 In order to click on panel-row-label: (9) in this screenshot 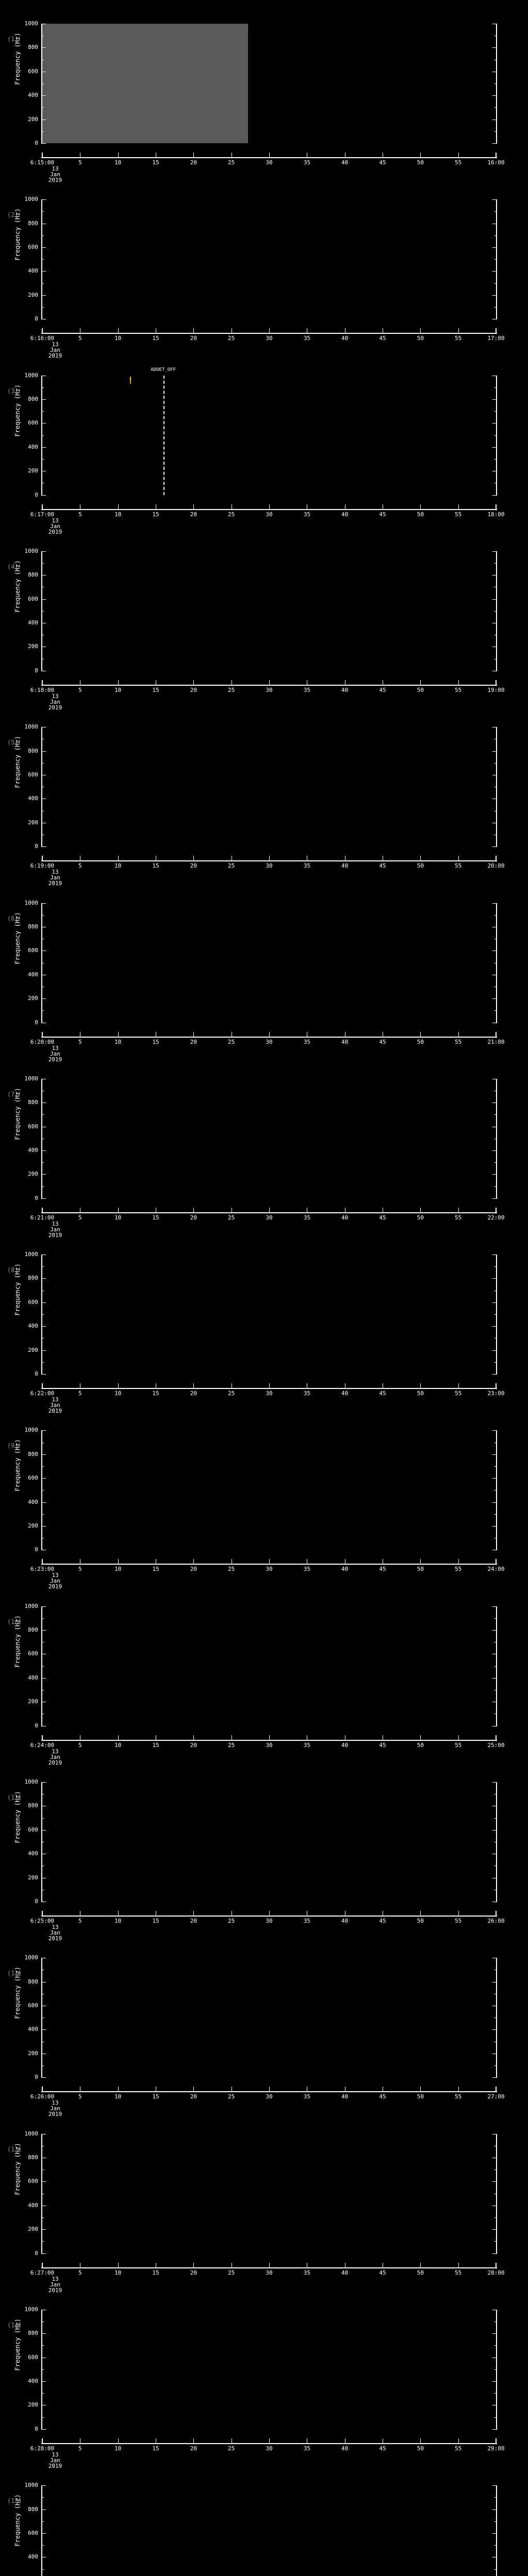, I will do `click(13, 1446)`.